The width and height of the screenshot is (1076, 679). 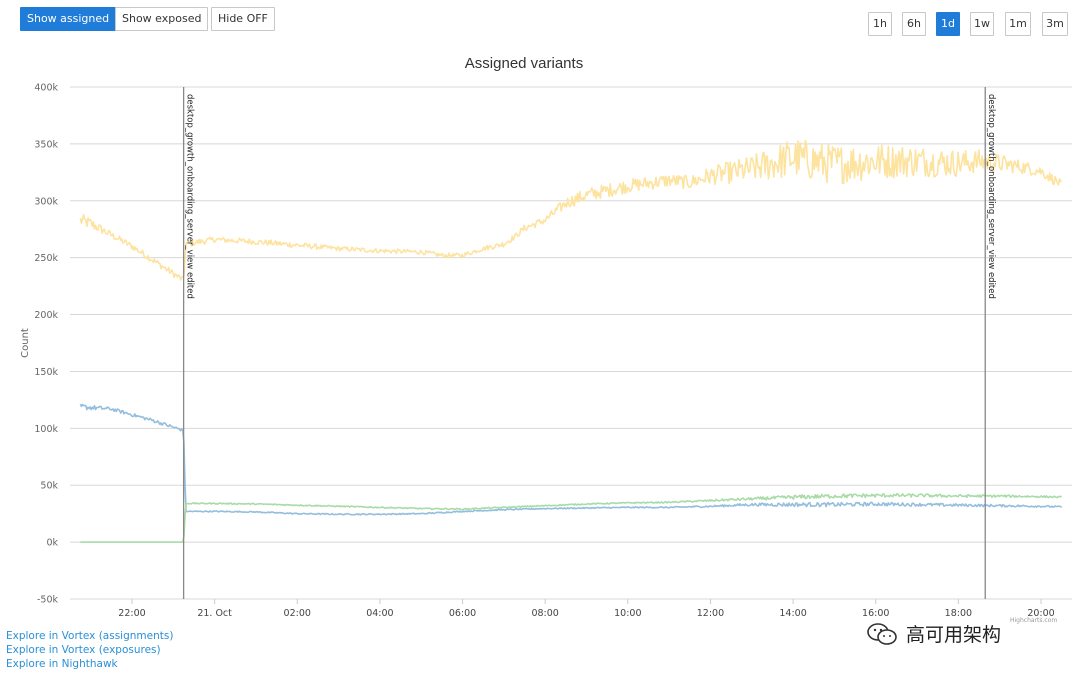 I want to click on y-tick-label: 50k, so click(x=49, y=486).